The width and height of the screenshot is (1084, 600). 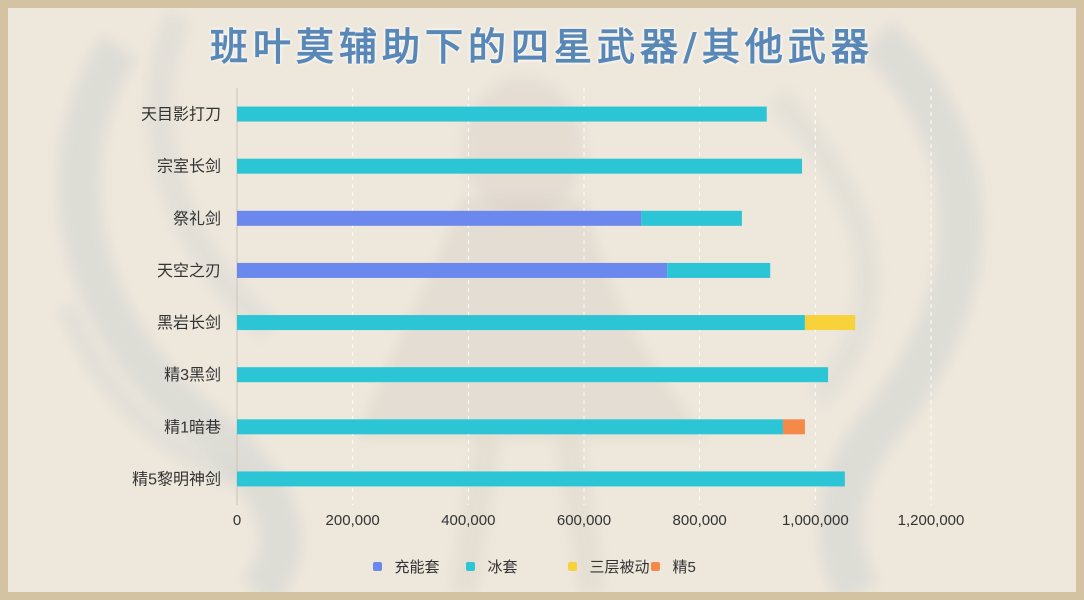 What do you see at coordinates (189, 323) in the screenshot?
I see `y-category-label: 黑岩长剑` at bounding box center [189, 323].